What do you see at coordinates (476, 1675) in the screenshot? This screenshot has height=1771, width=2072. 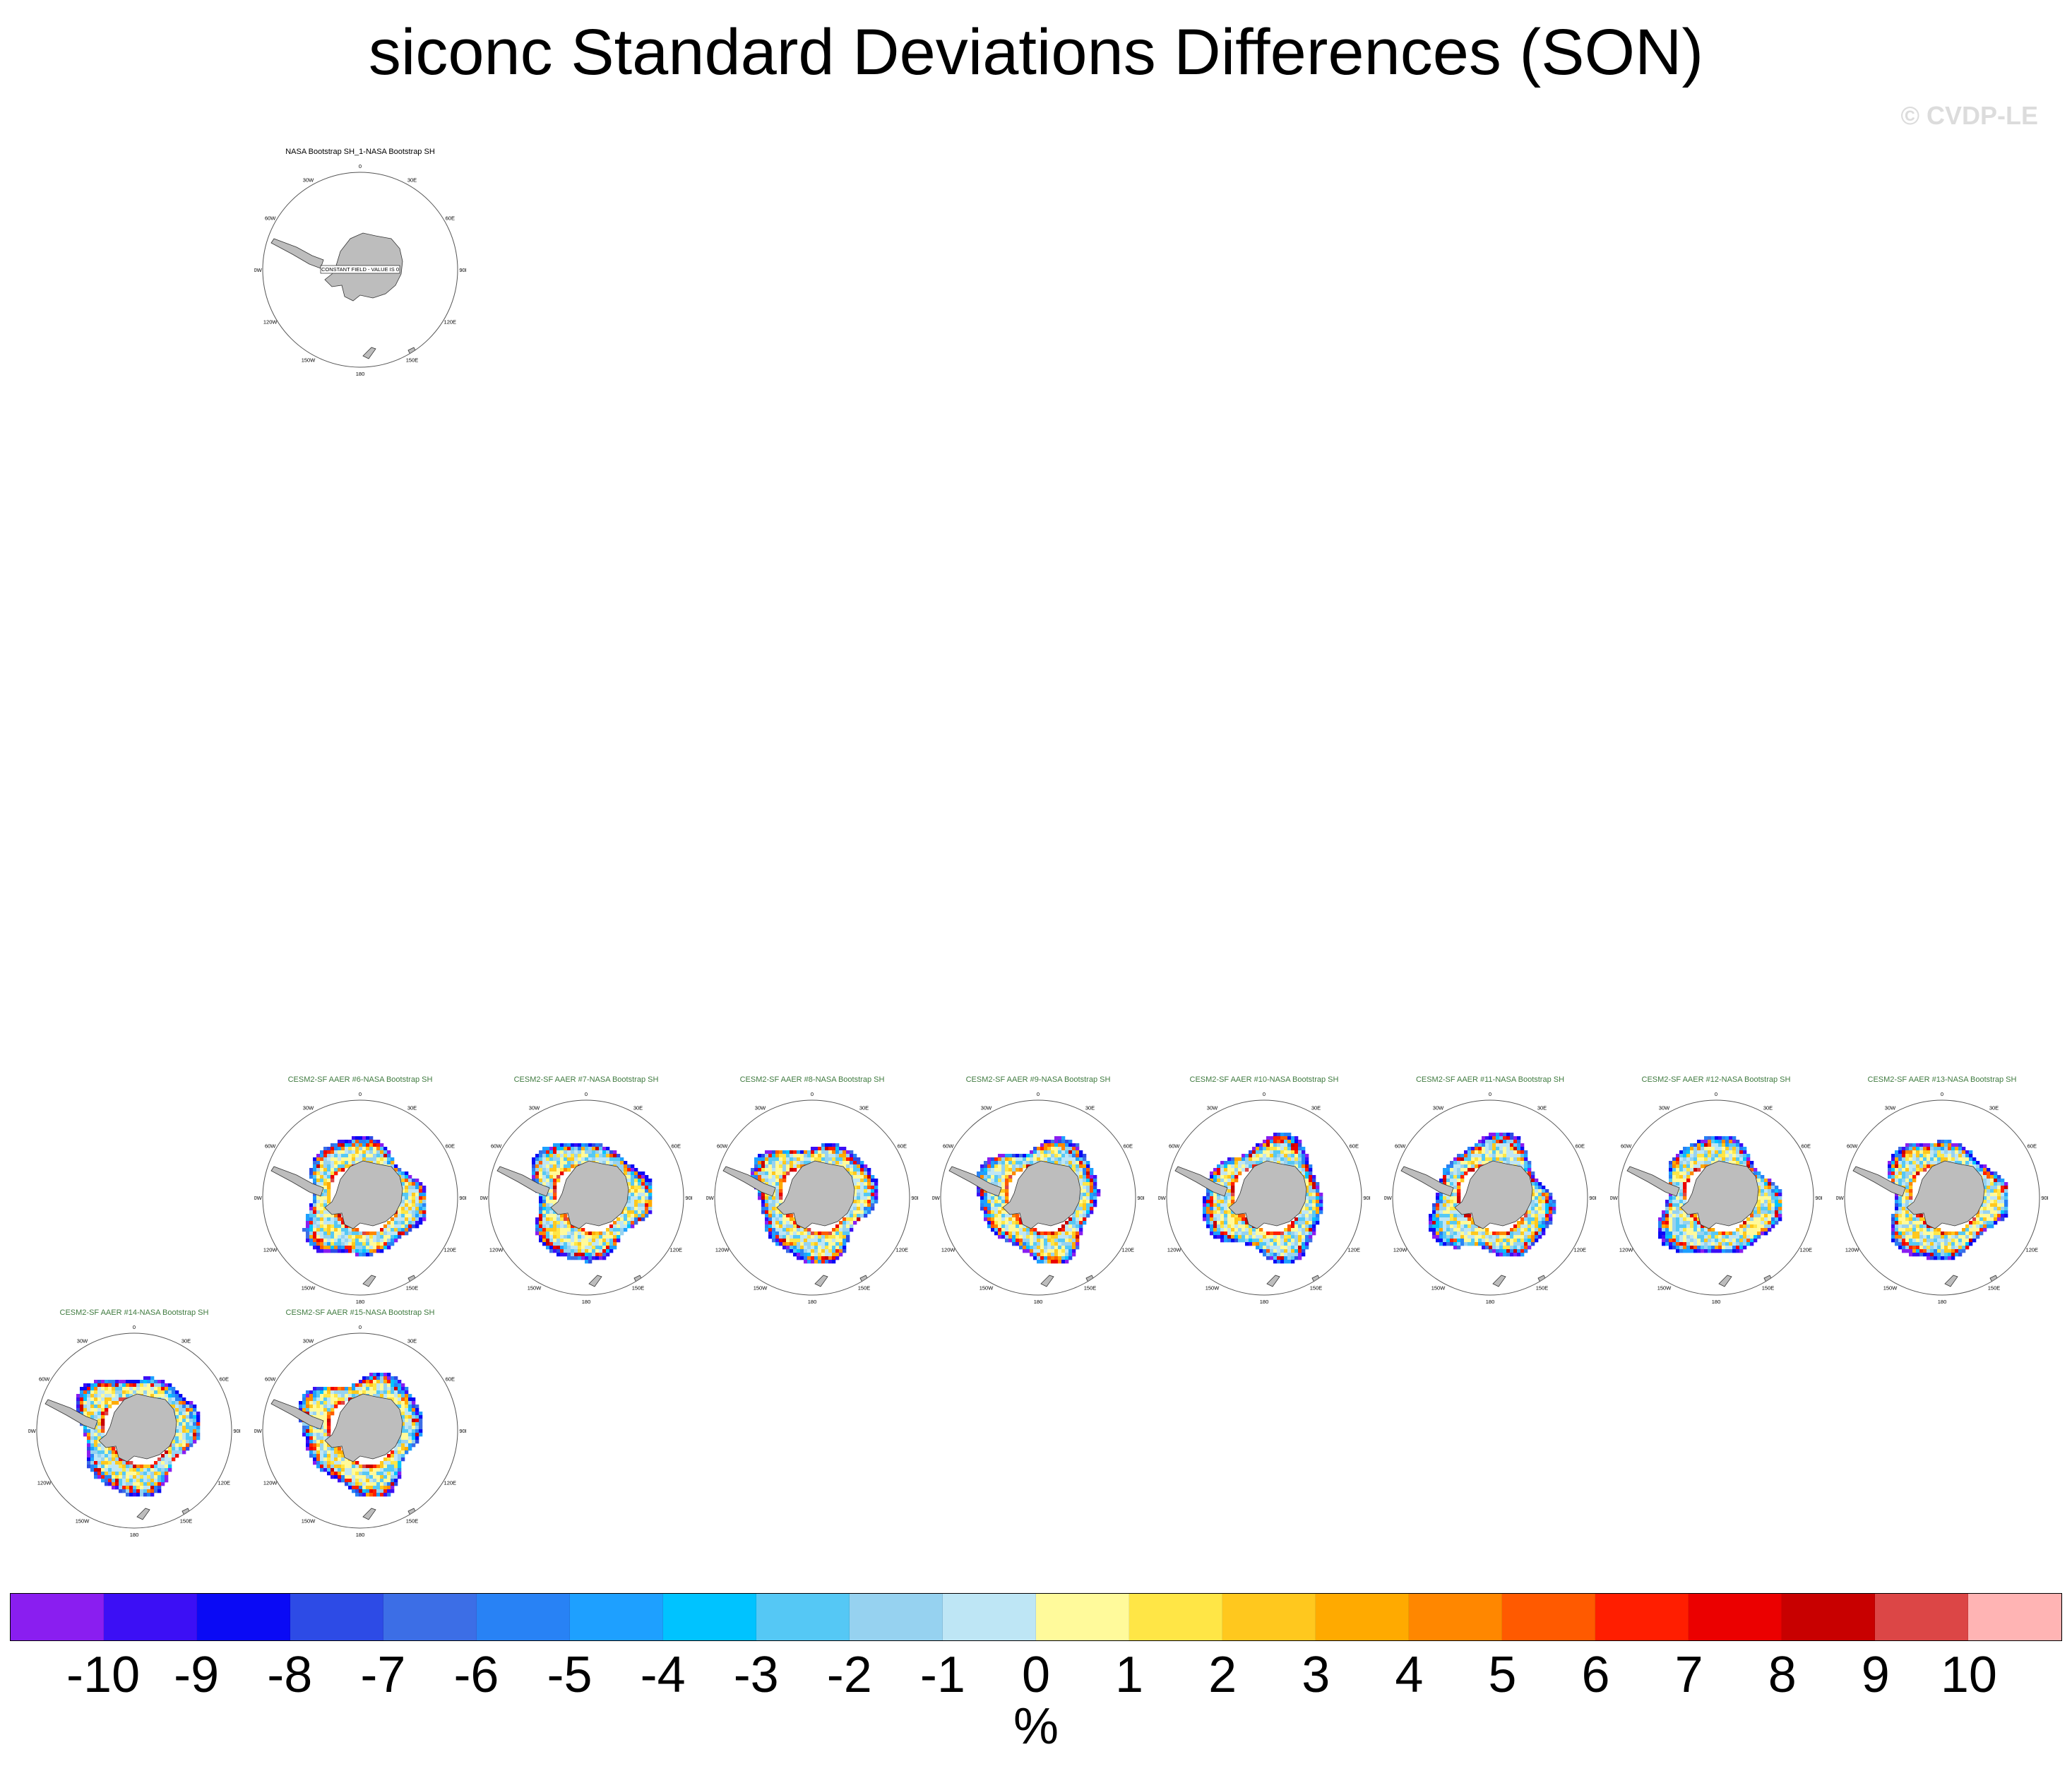 I see `colorbar-tick-label: -6` at bounding box center [476, 1675].